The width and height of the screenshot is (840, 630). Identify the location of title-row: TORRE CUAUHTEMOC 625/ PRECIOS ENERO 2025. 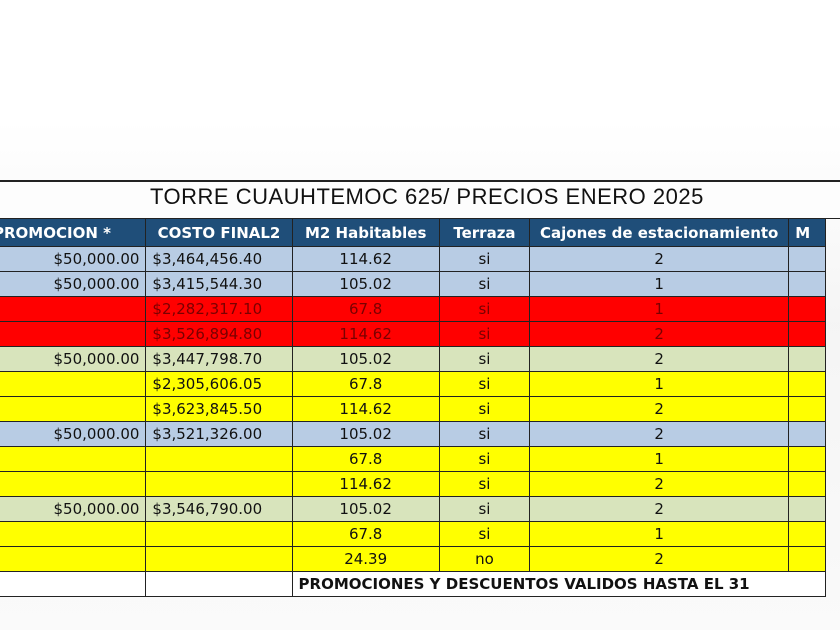
(420, 199).